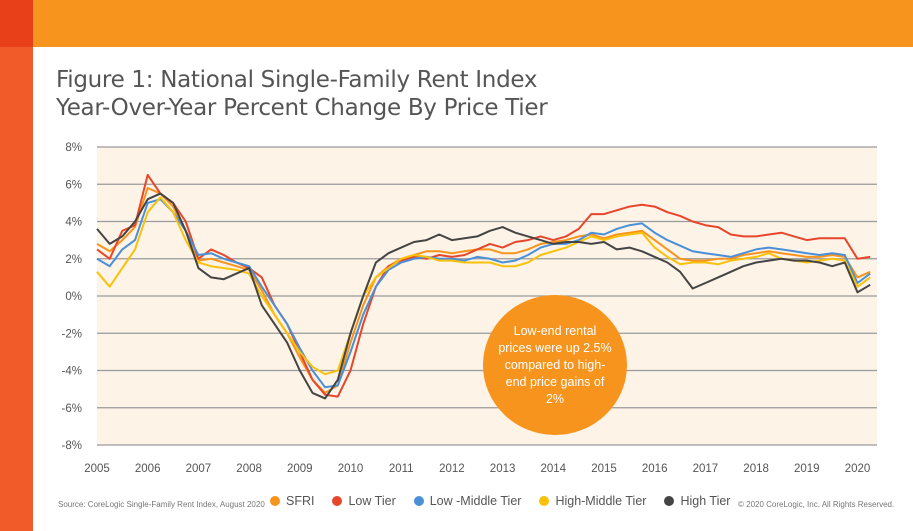  I want to click on legend-label: High Tier, so click(705, 501).